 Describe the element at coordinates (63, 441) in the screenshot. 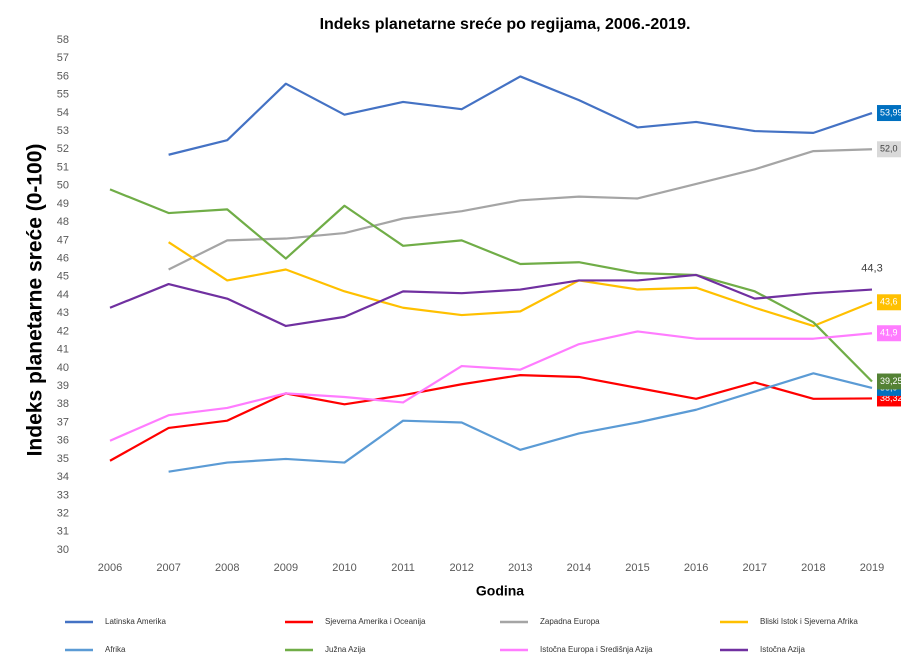

I see `y-tick-label: 36` at that location.